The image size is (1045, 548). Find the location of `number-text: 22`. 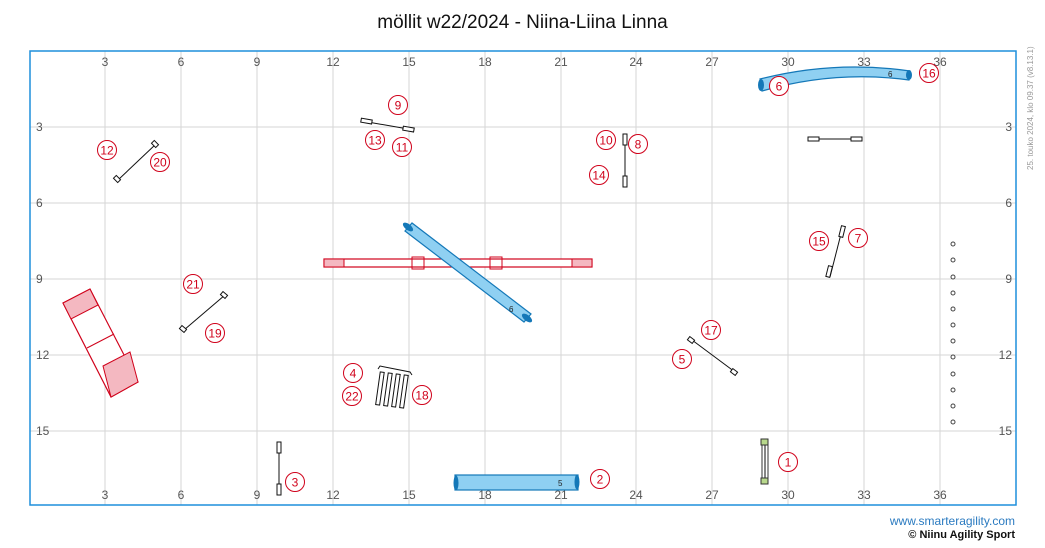

number-text: 22 is located at coordinates (352, 397).